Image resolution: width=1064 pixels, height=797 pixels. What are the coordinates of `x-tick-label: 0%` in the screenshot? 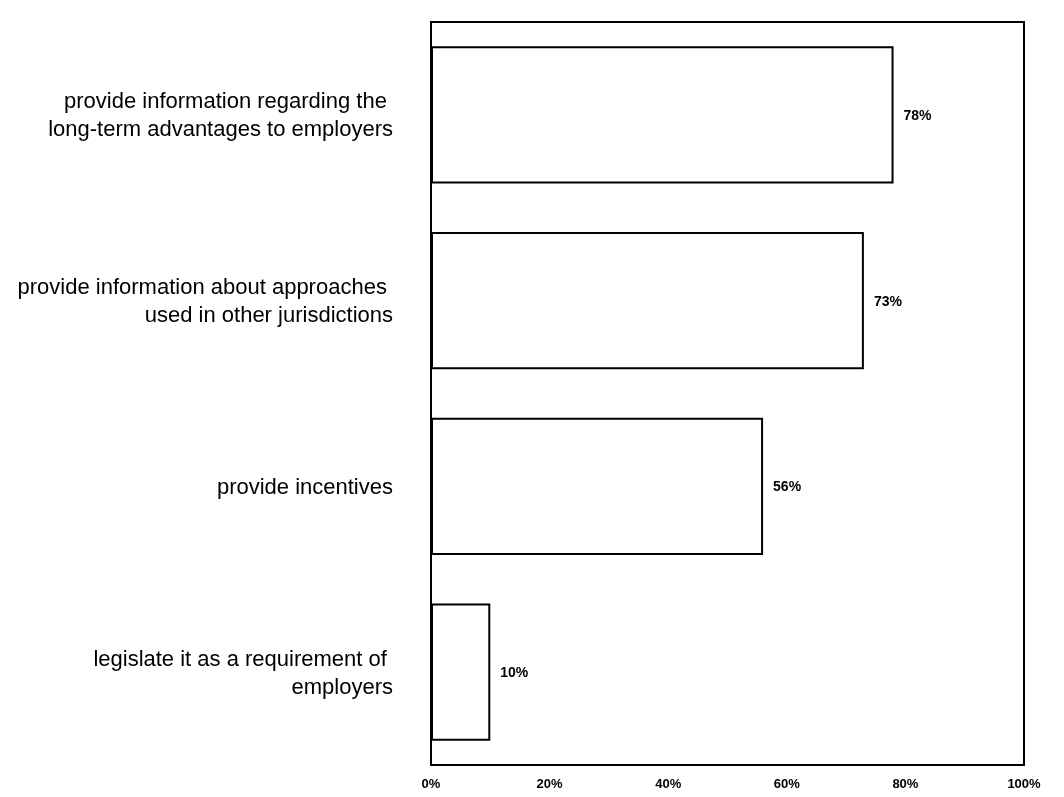 It's located at (431, 783).